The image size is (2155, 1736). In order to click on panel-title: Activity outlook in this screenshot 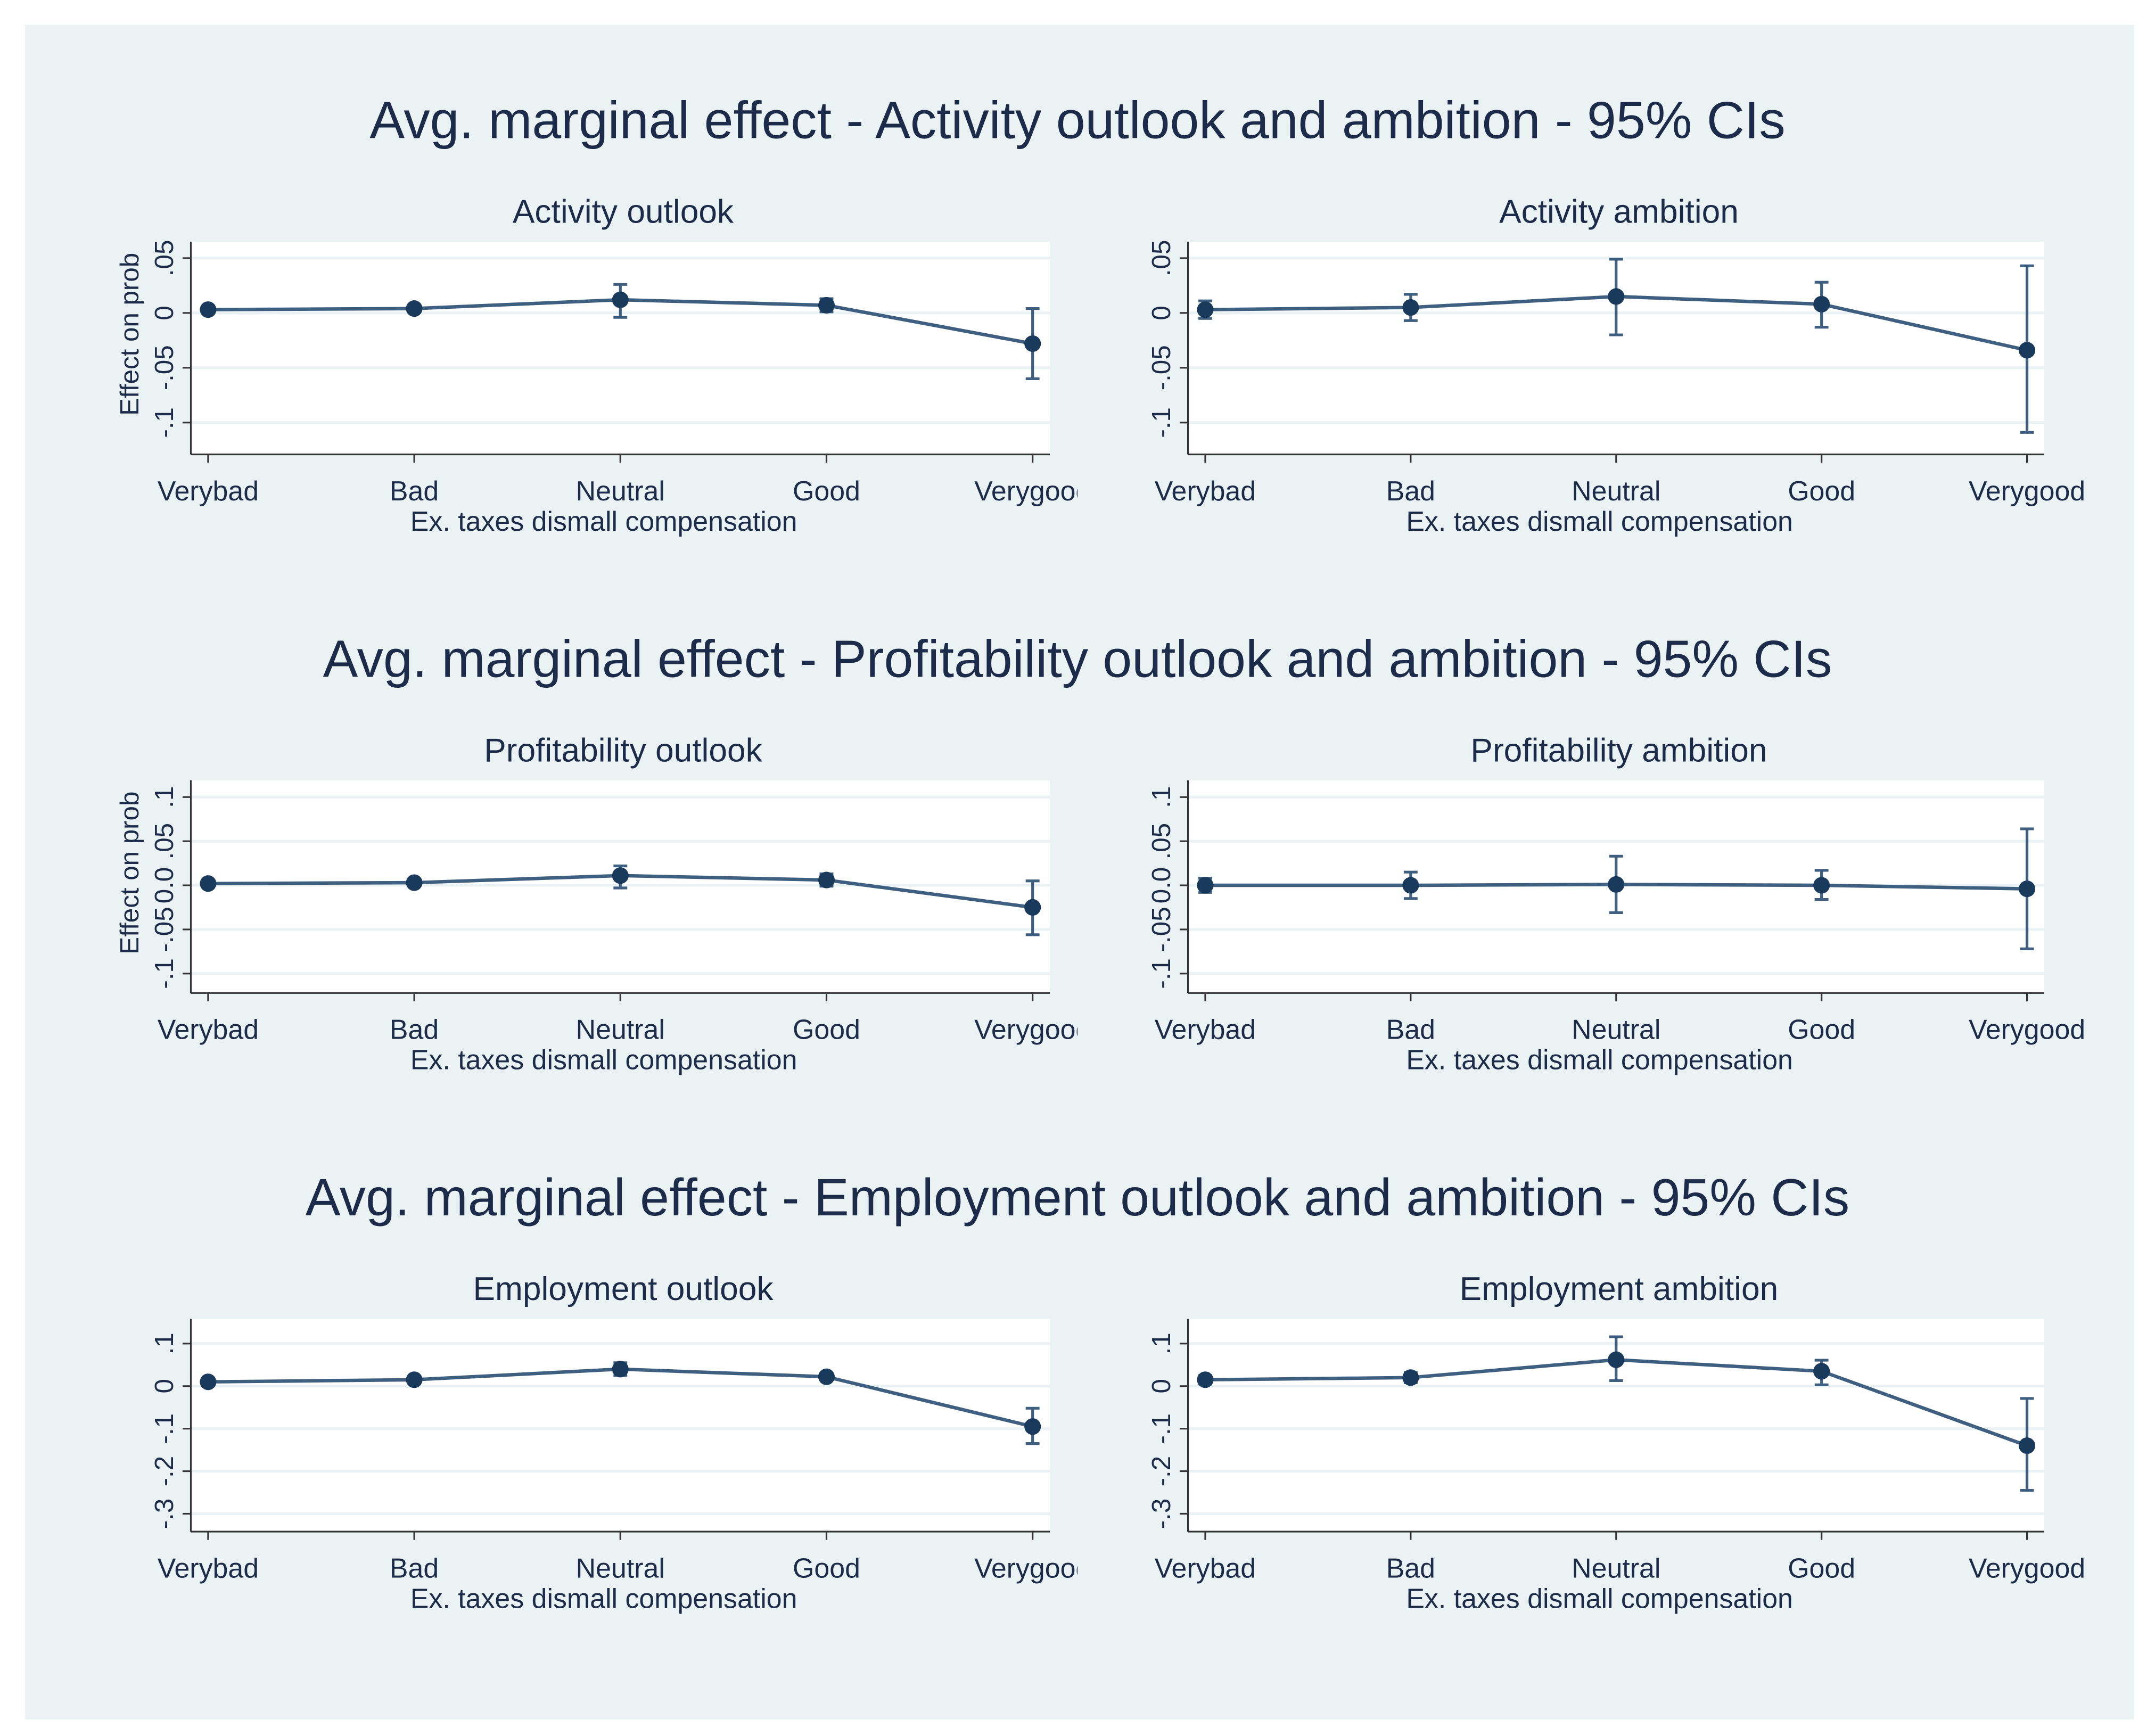, I will do `click(623, 212)`.